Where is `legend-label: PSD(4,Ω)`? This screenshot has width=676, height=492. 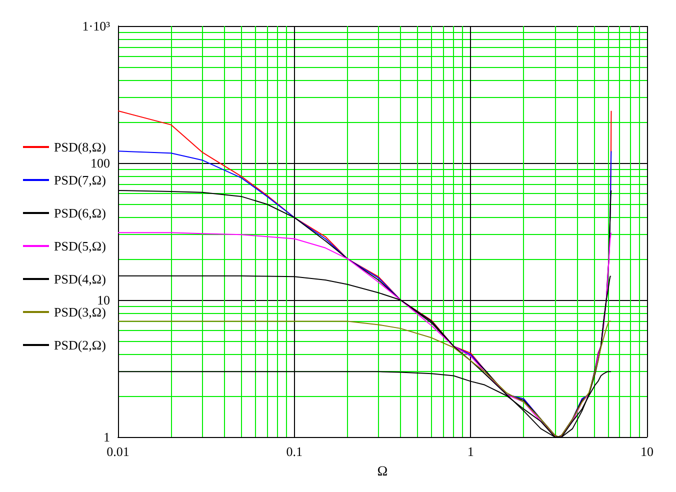
legend-label: PSD(4,Ω) is located at coordinates (80, 279).